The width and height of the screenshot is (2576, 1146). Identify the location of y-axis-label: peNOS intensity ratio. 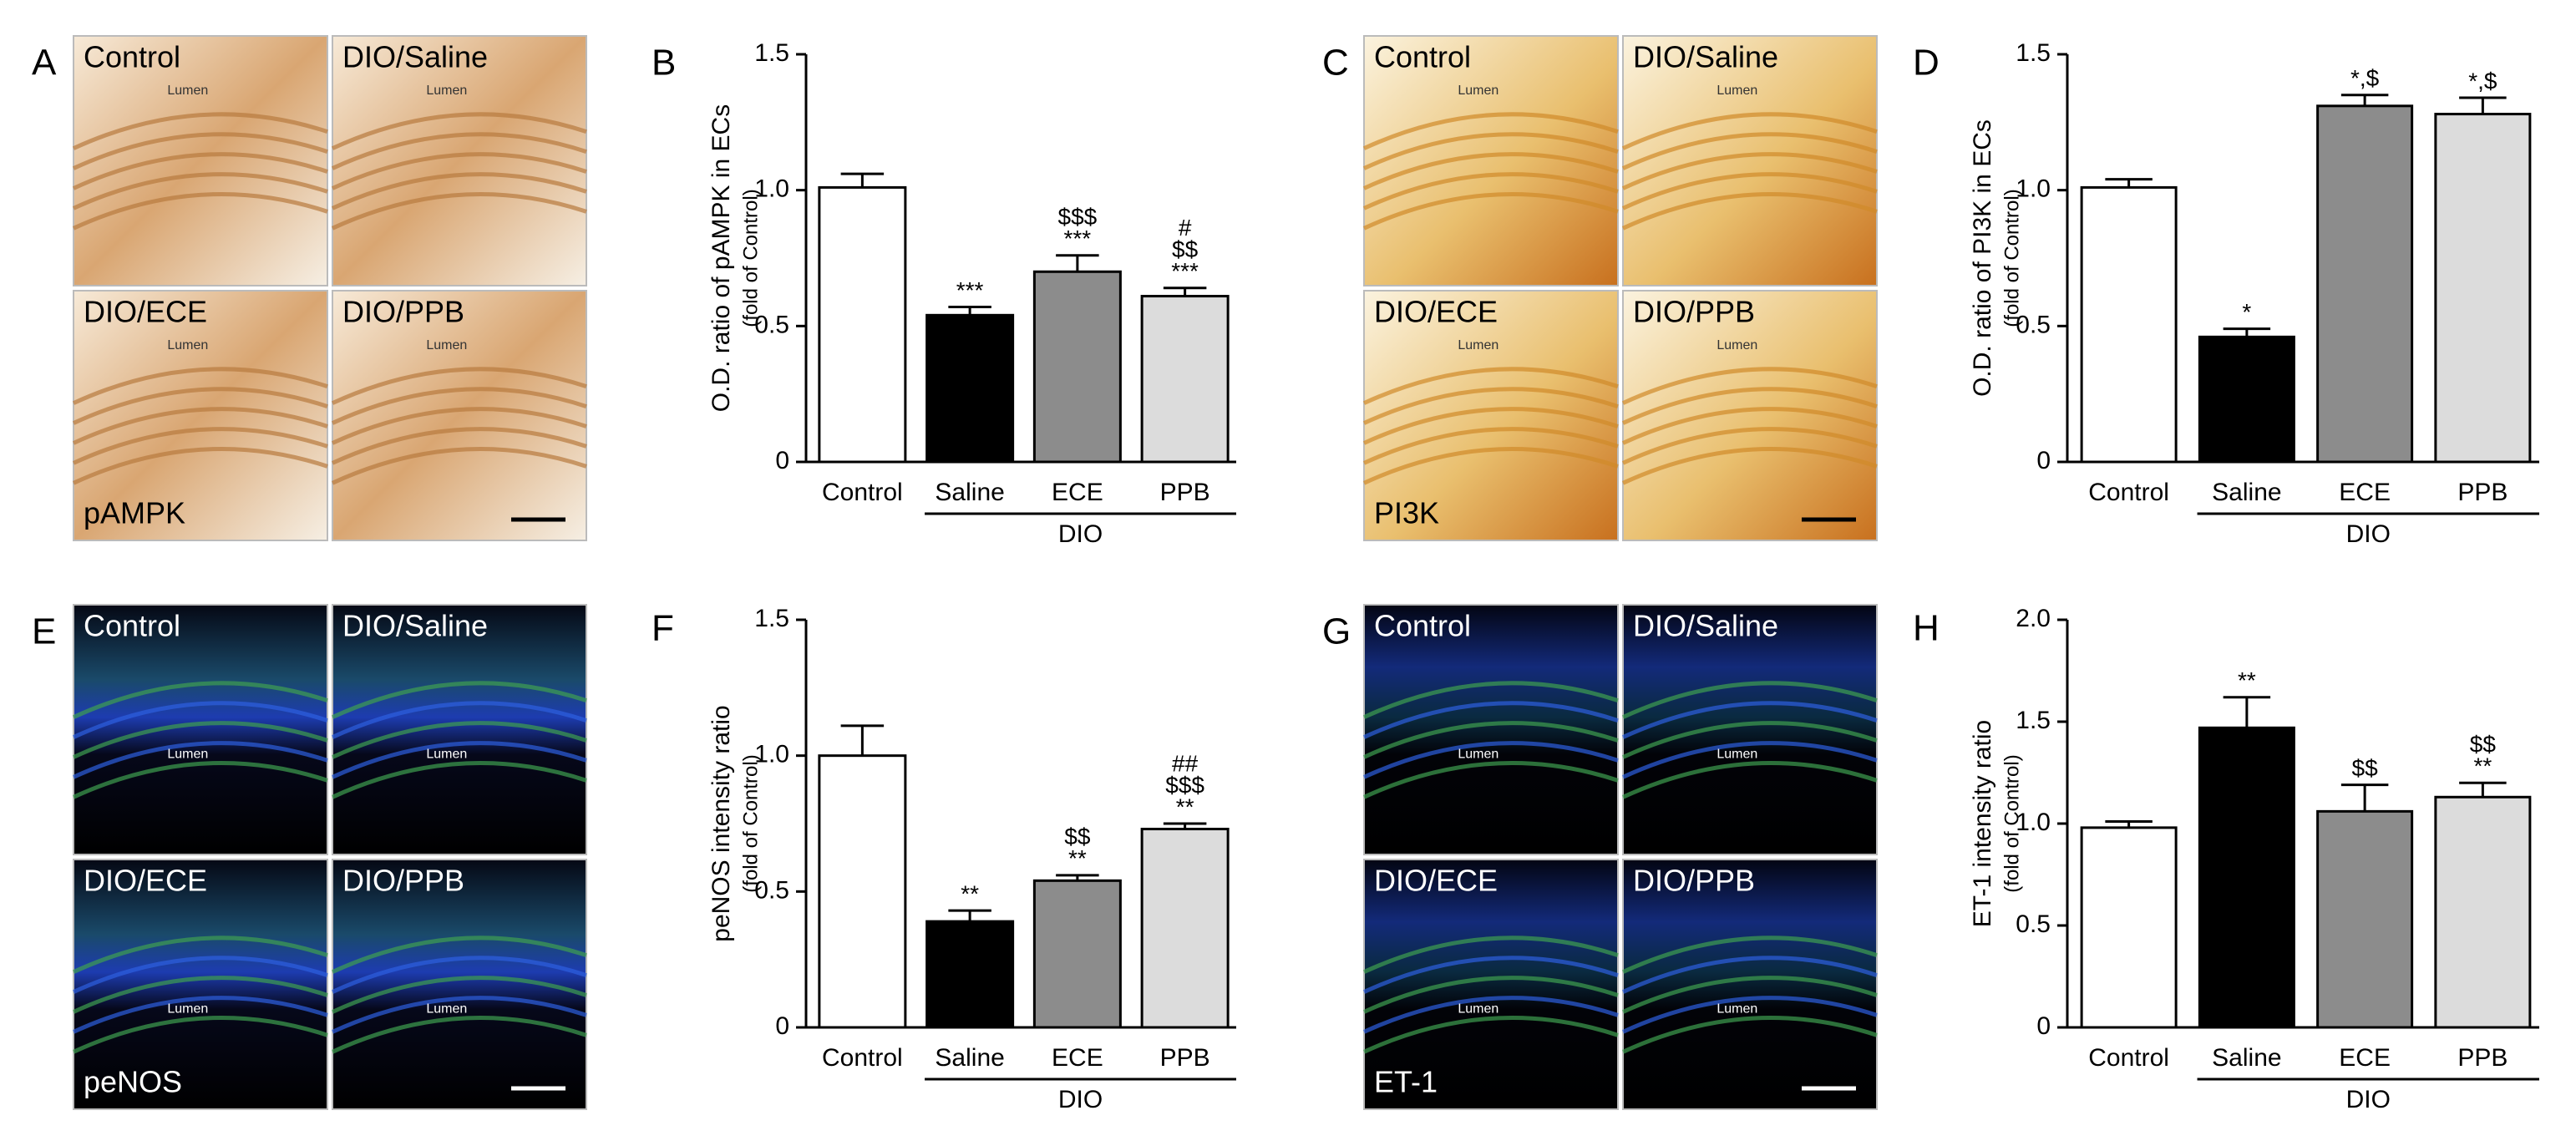
(721, 823).